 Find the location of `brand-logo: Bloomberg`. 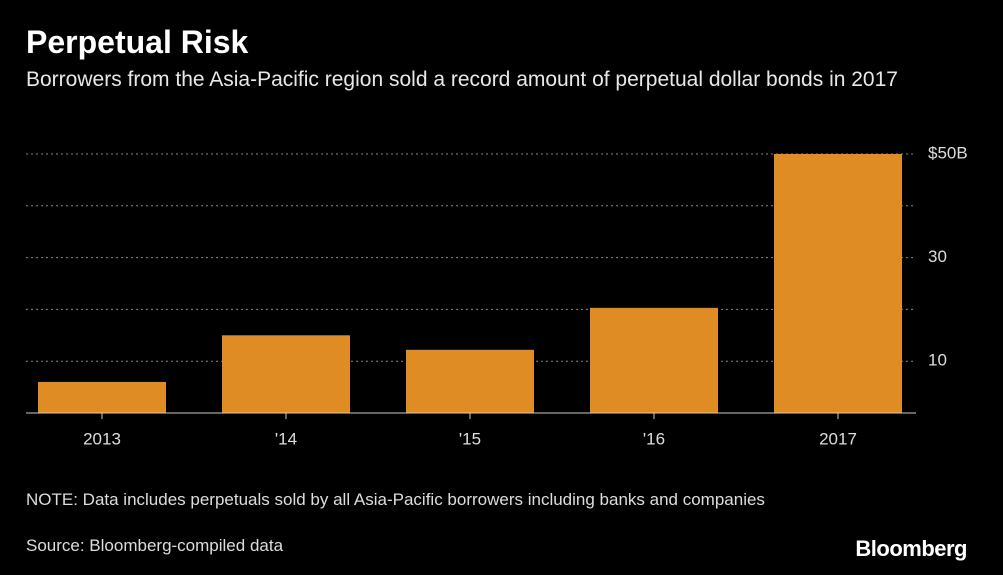

brand-logo: Bloomberg is located at coordinates (911, 548).